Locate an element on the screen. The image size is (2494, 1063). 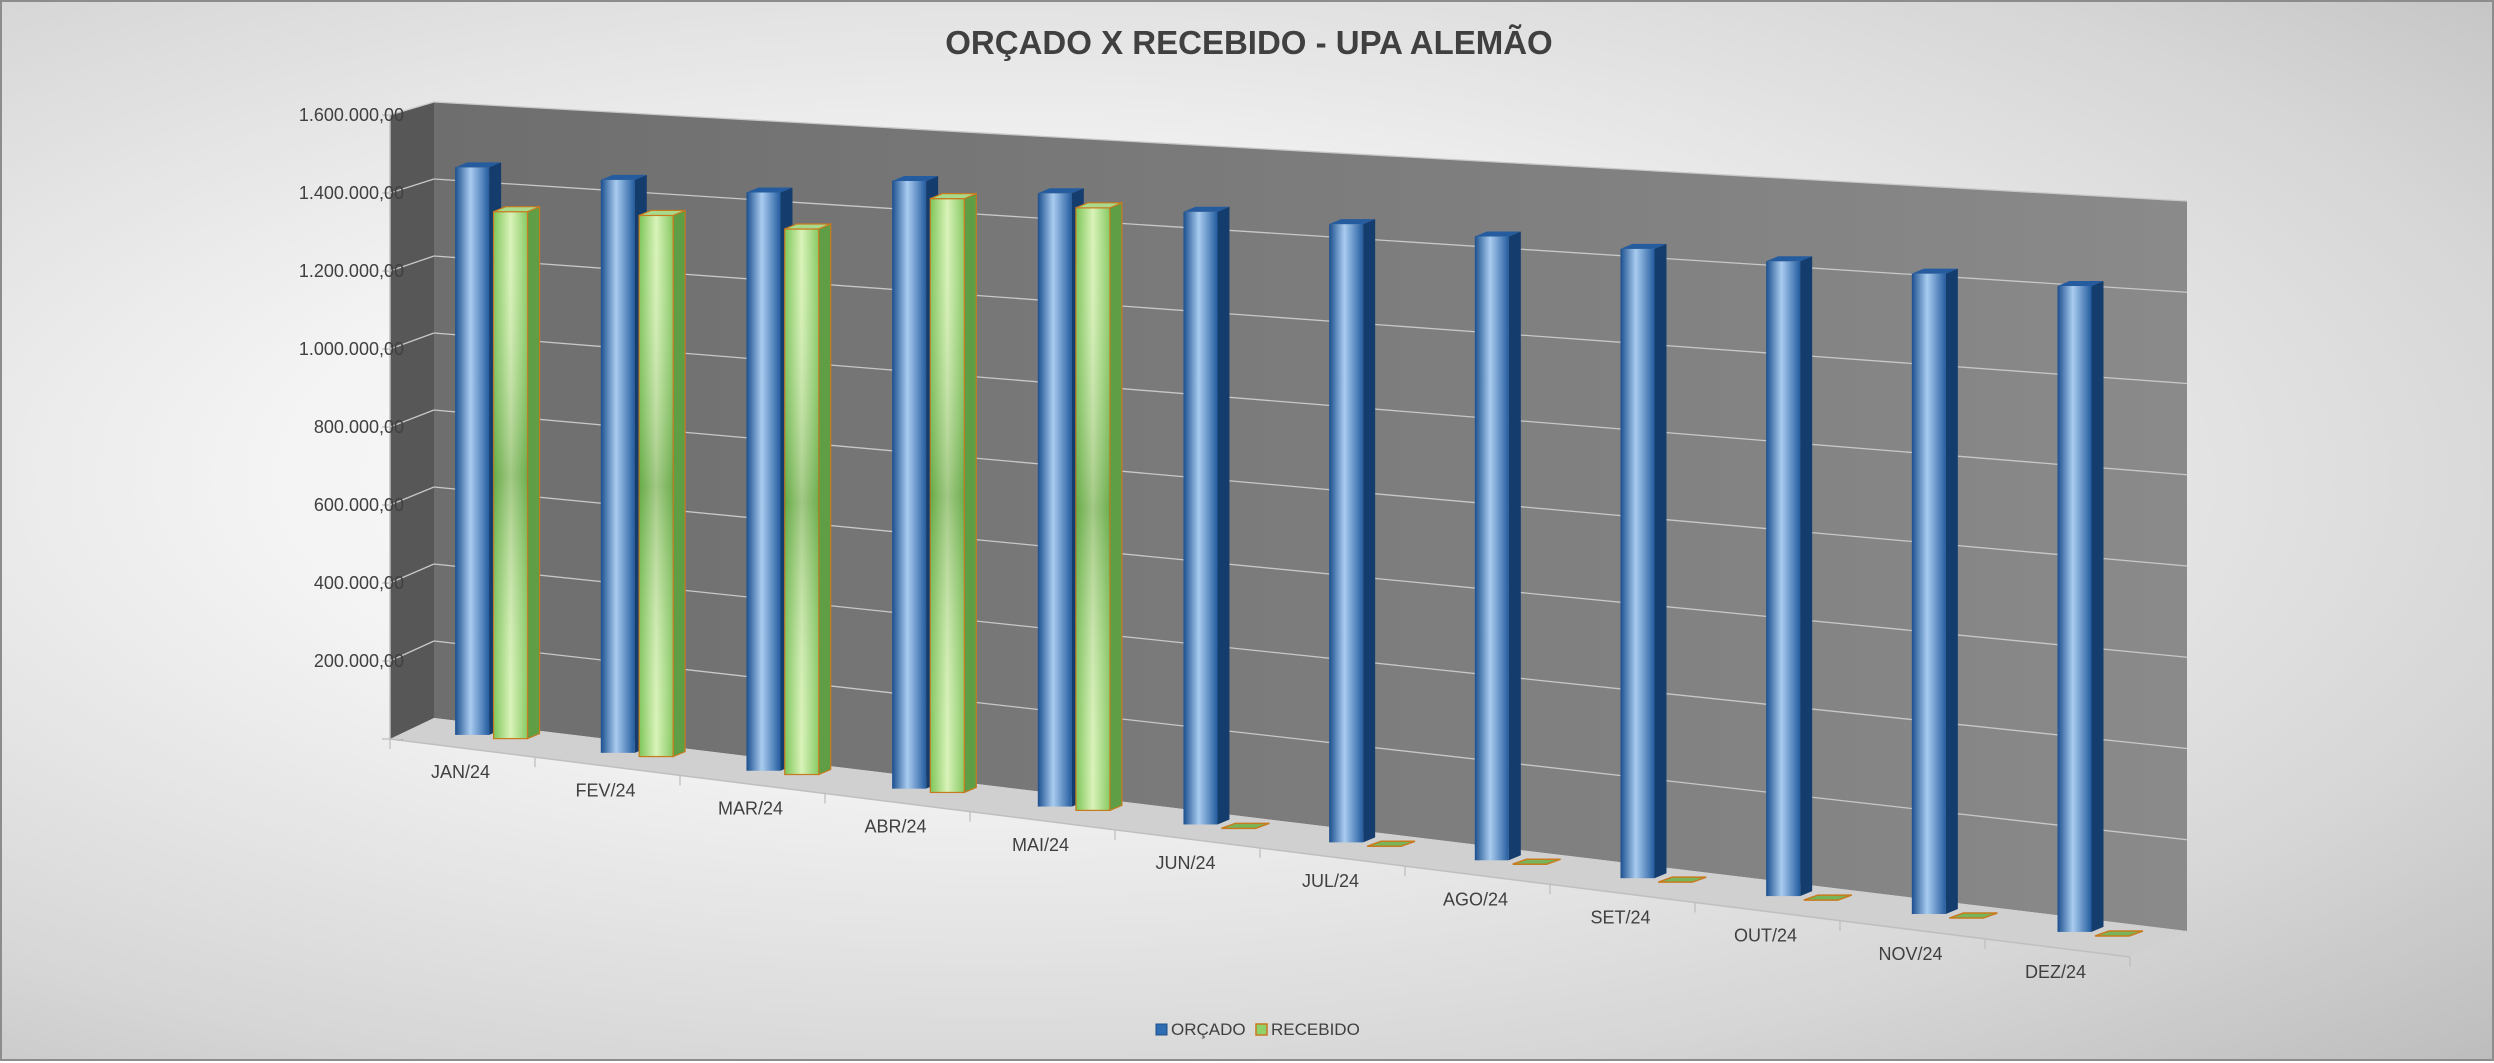
y-tick-label: 1.000.000,00 is located at coordinates (351, 349).